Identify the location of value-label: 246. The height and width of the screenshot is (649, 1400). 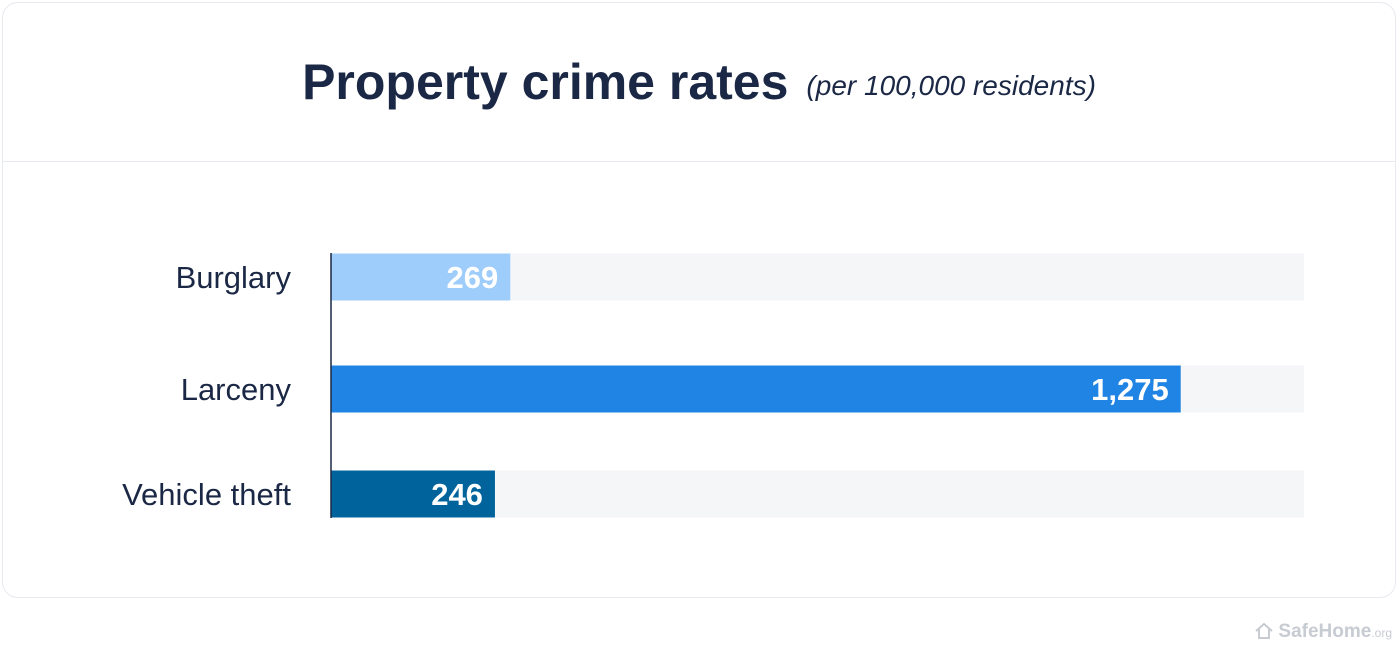
(457, 494).